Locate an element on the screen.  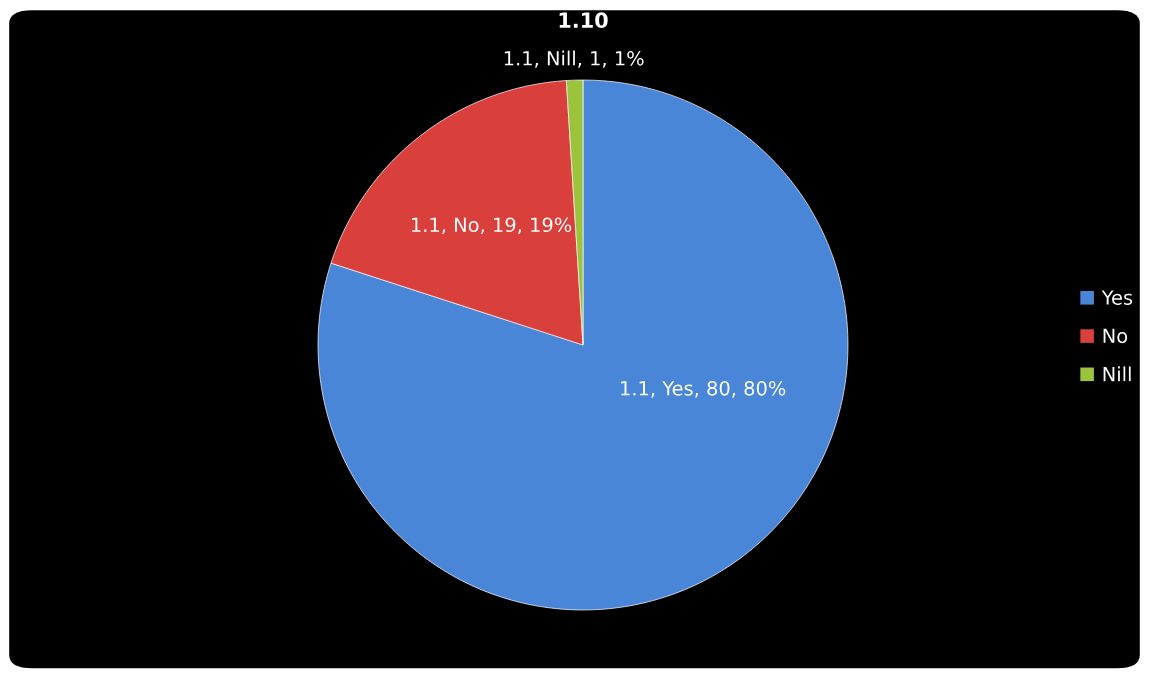
legend-label: Nill is located at coordinates (1117, 374).